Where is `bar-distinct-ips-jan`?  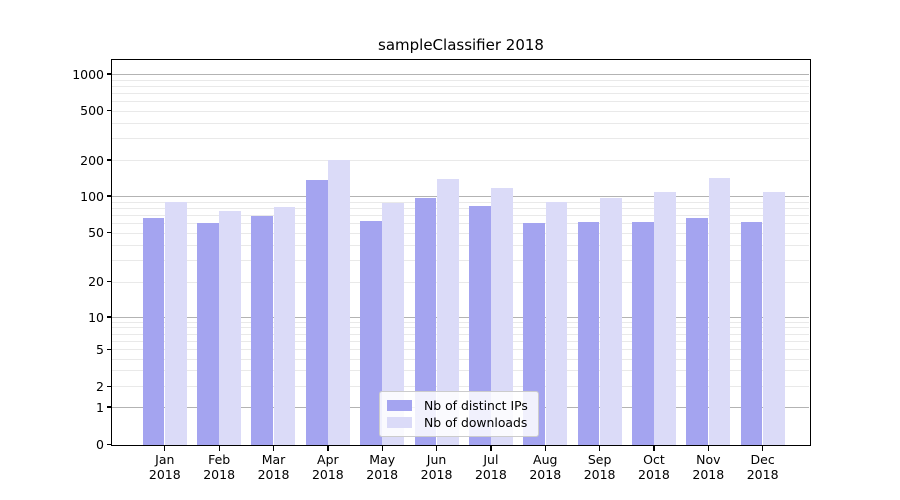 bar-distinct-ips-jan is located at coordinates (153, 331).